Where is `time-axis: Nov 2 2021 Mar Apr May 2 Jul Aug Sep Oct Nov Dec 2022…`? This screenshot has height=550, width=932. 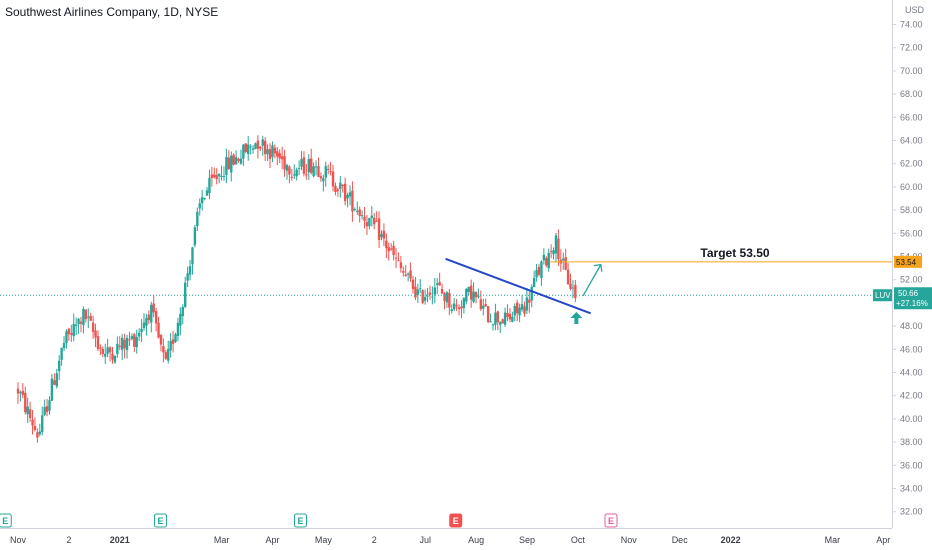
time-axis: Nov 2 2021 Mar Apr May 2 Jul Aug Sep Oct Nov Dec 2022… is located at coordinates (446, 537).